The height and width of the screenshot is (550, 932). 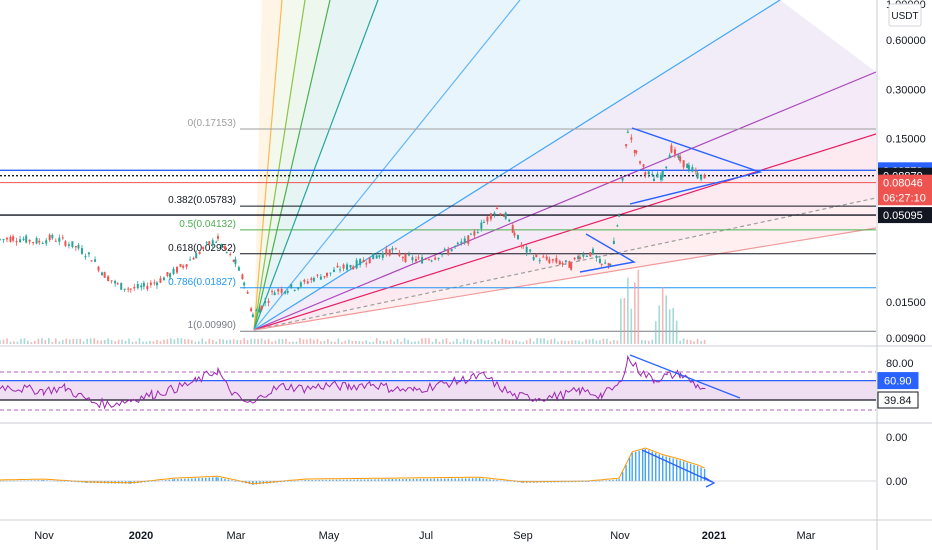 I want to click on time-tick-label: 2020, so click(x=141, y=536).